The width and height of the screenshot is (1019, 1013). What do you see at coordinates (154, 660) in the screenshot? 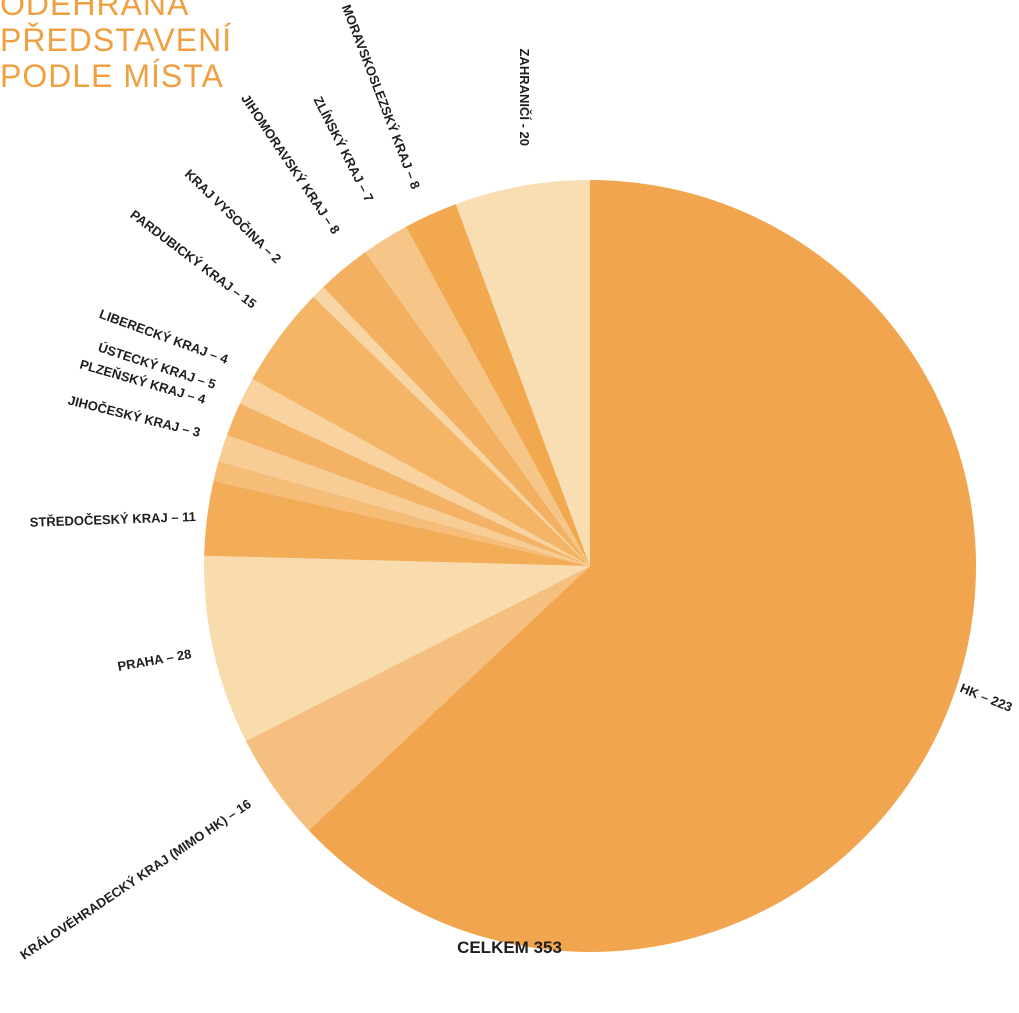
I see `label-praha: PRAHA – 28` at bounding box center [154, 660].